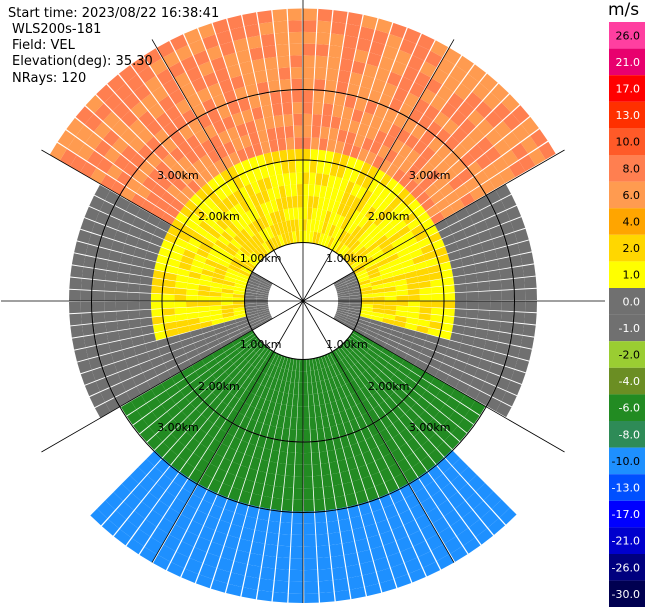 This screenshot has height=607, width=647. Describe the element at coordinates (626, 461) in the screenshot. I see `colorbar-tick-label: -10.0` at that location.